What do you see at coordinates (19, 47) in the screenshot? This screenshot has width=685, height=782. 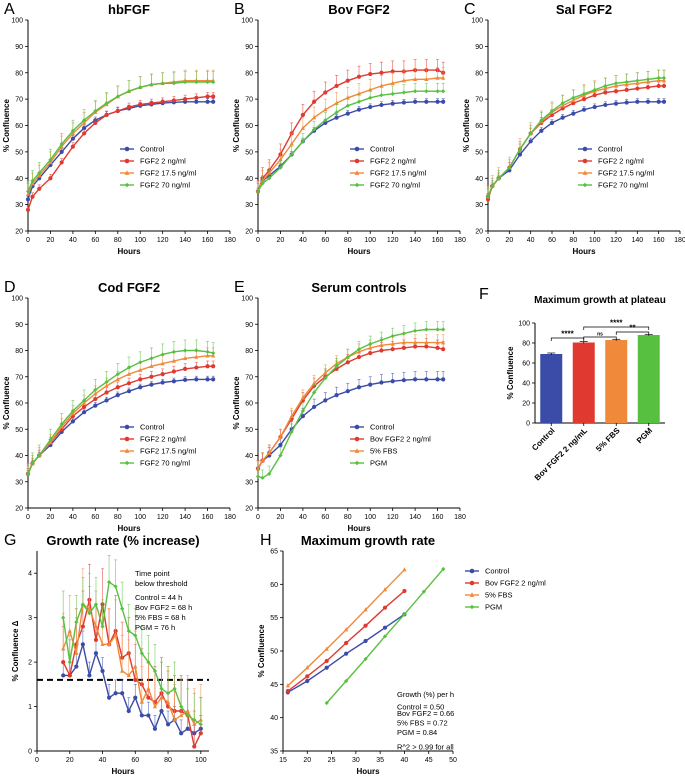 I see `y-tick-label: 90` at bounding box center [19, 47].